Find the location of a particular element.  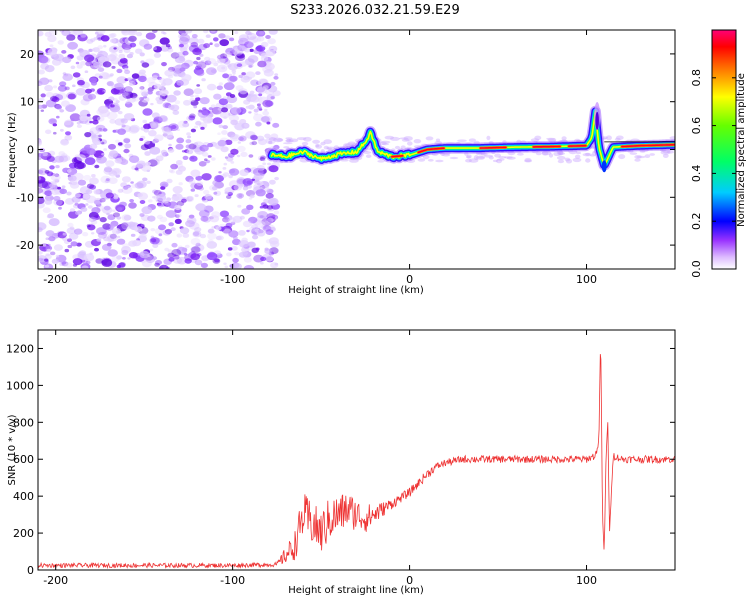

snr-y-tick-label: 800 is located at coordinates (23, 422).